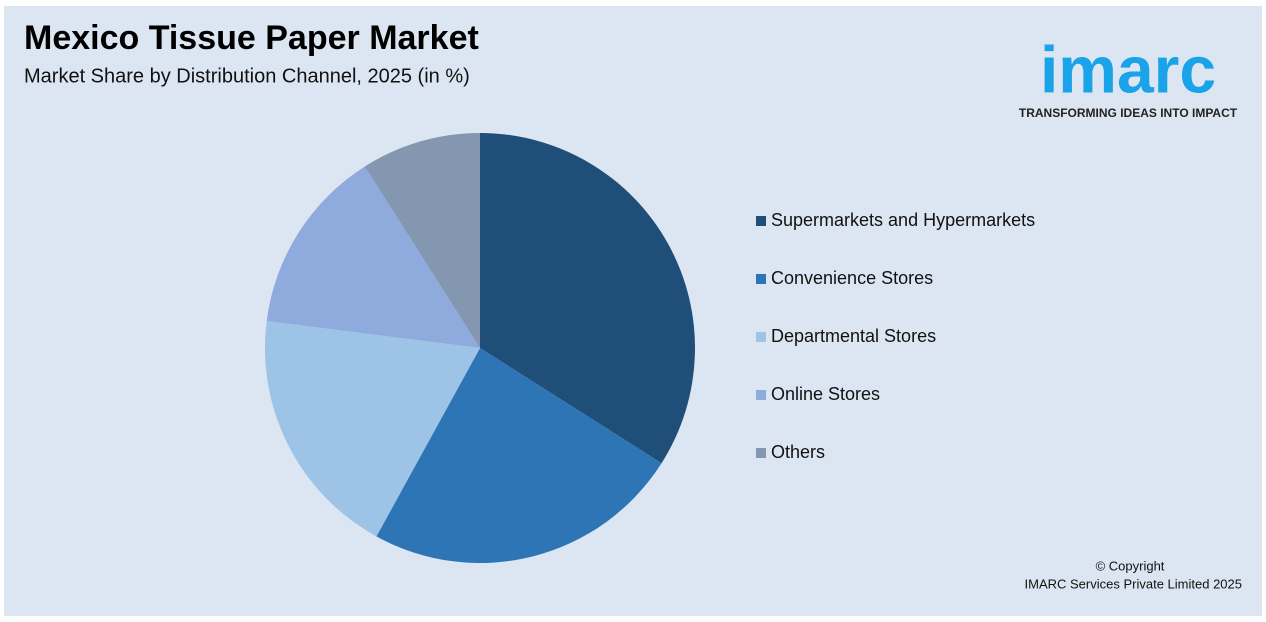  I want to click on legend-label: Departmental Stores, so click(853, 336).